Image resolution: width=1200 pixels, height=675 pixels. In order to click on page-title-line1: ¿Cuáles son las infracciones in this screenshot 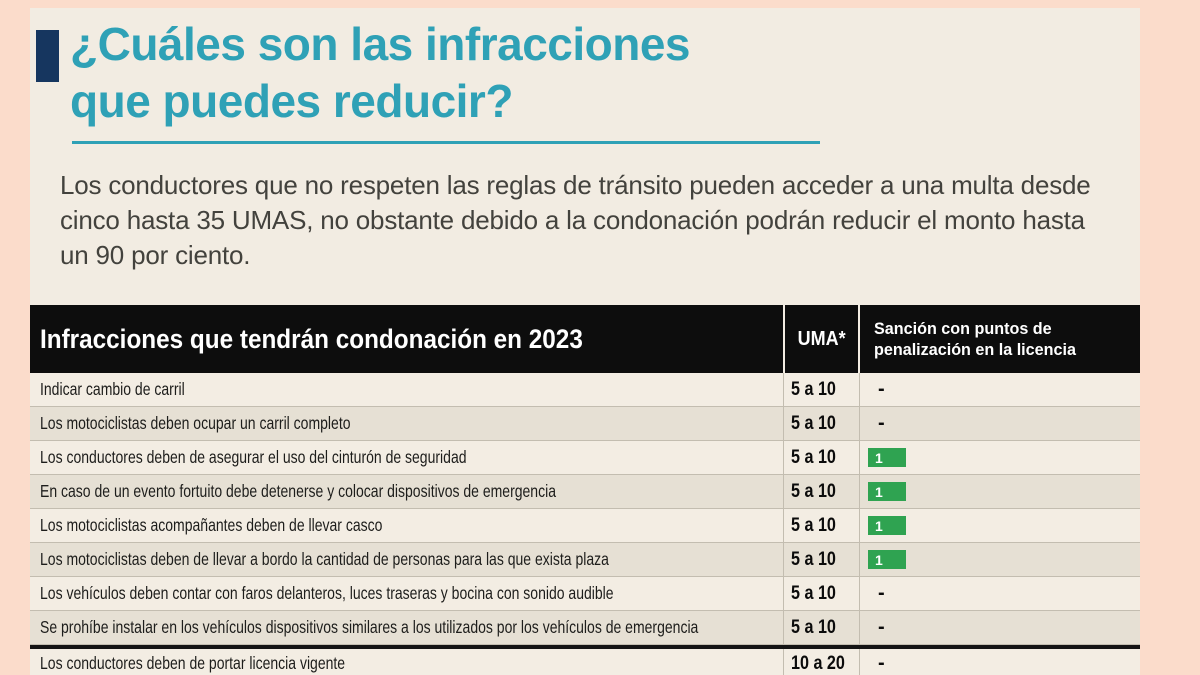, I will do `click(380, 44)`.